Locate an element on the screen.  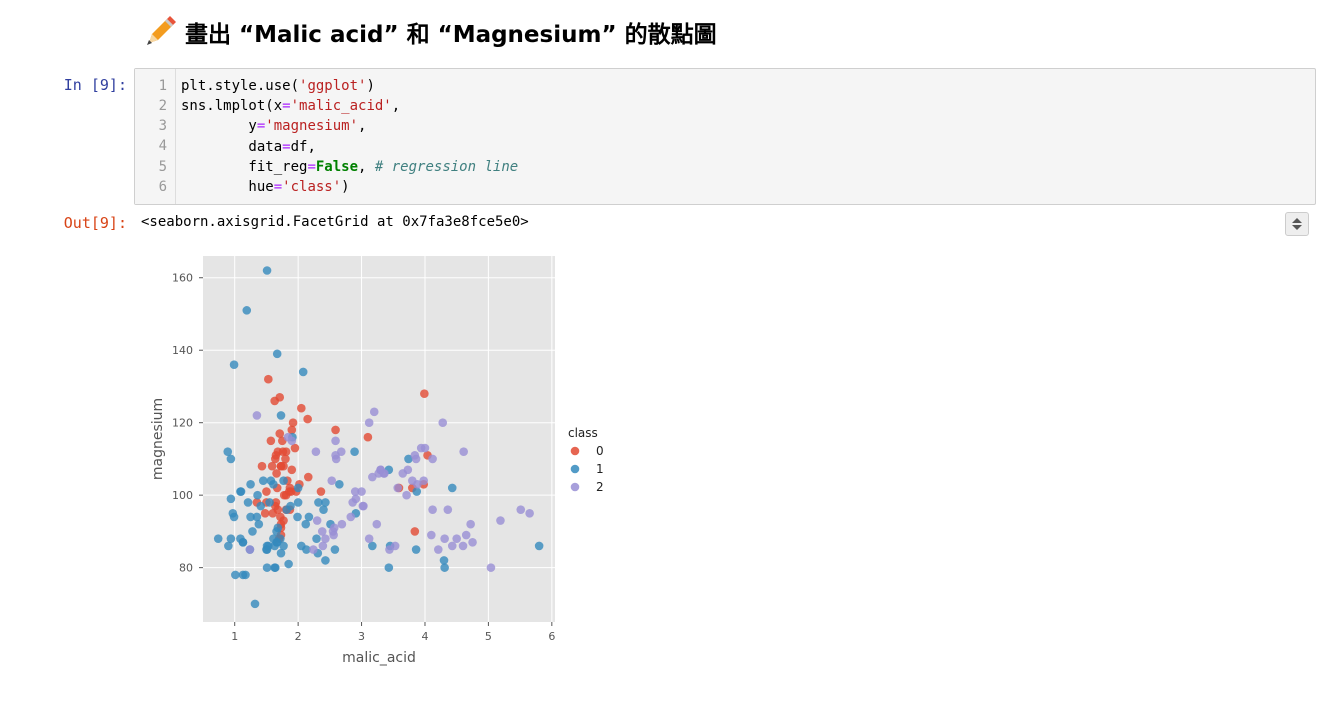
up-down-arrows-icon is located at coordinates (1297, 224).